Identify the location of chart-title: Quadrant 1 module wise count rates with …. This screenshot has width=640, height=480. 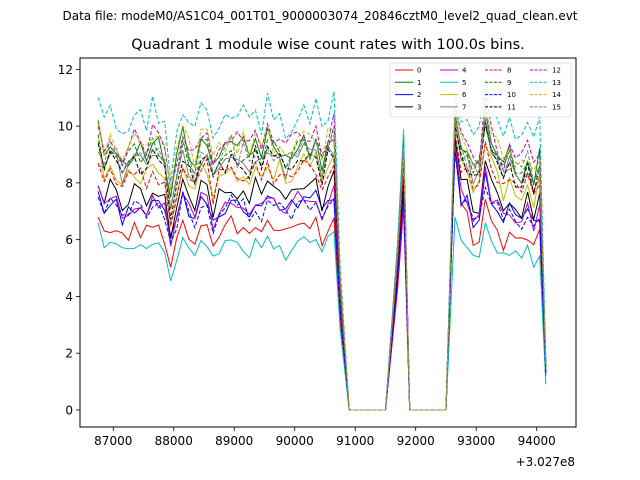
(328, 45).